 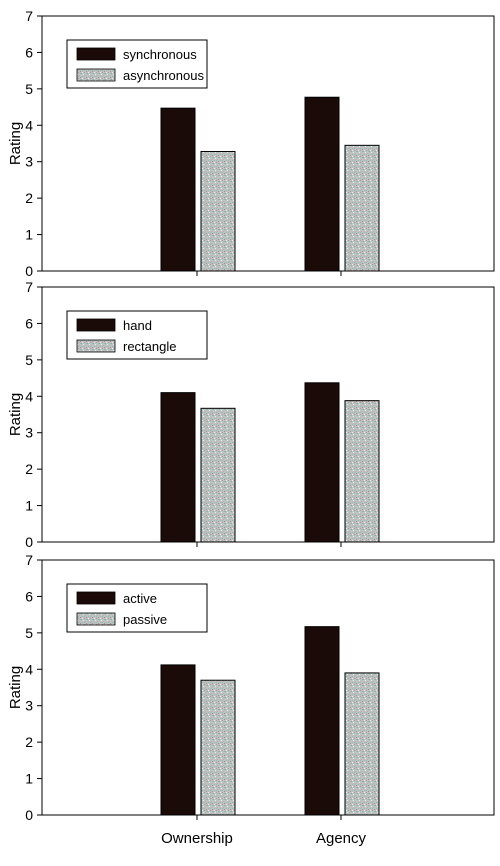 What do you see at coordinates (218, 747) in the screenshot?
I see `bar-passive-ownership` at bounding box center [218, 747].